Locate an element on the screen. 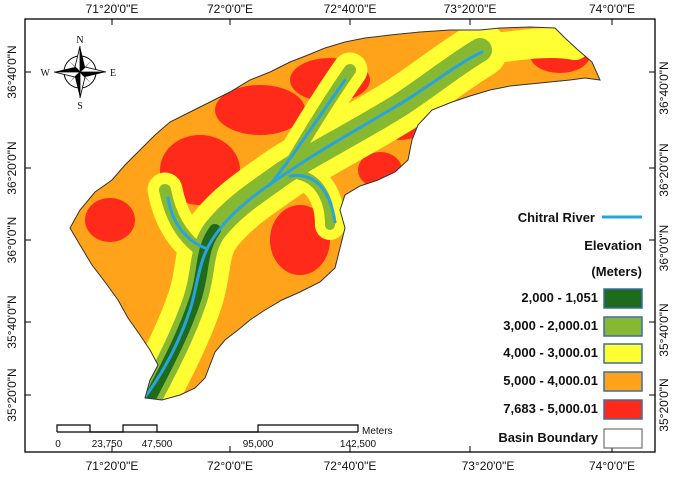 This screenshot has height=478, width=680. scale-bar-label: 23,750 is located at coordinates (107, 444).